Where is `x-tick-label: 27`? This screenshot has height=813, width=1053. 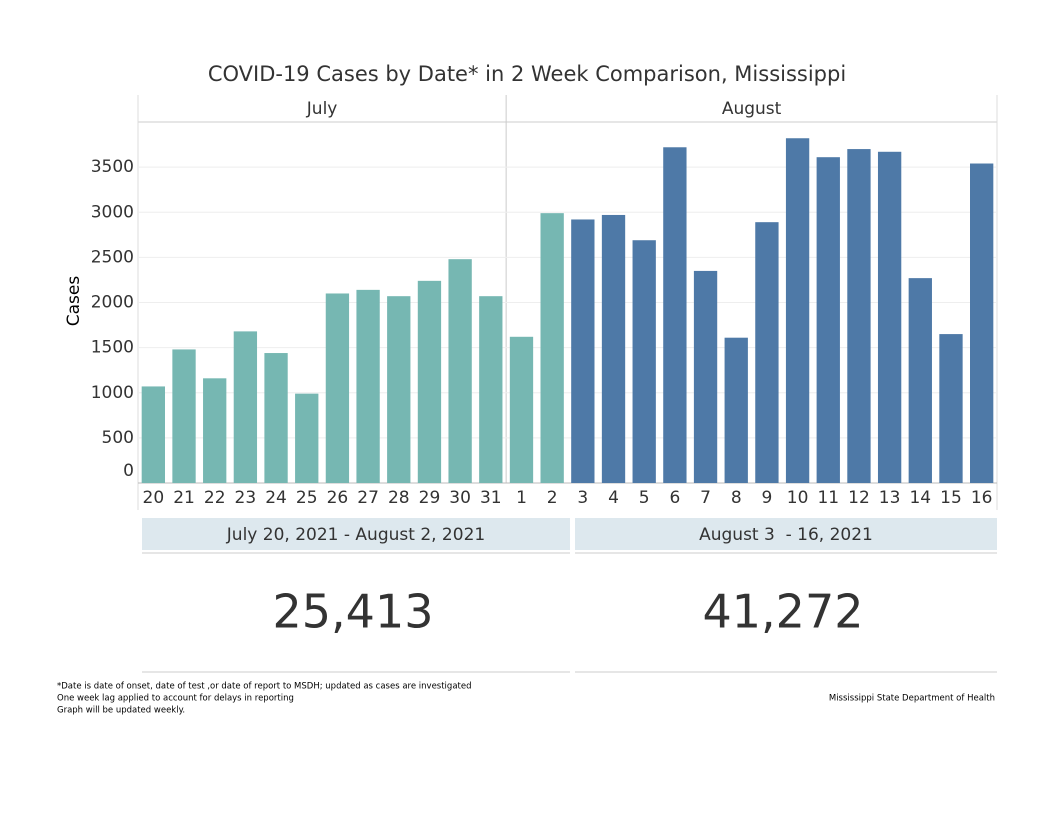 x-tick-label: 27 is located at coordinates (368, 498).